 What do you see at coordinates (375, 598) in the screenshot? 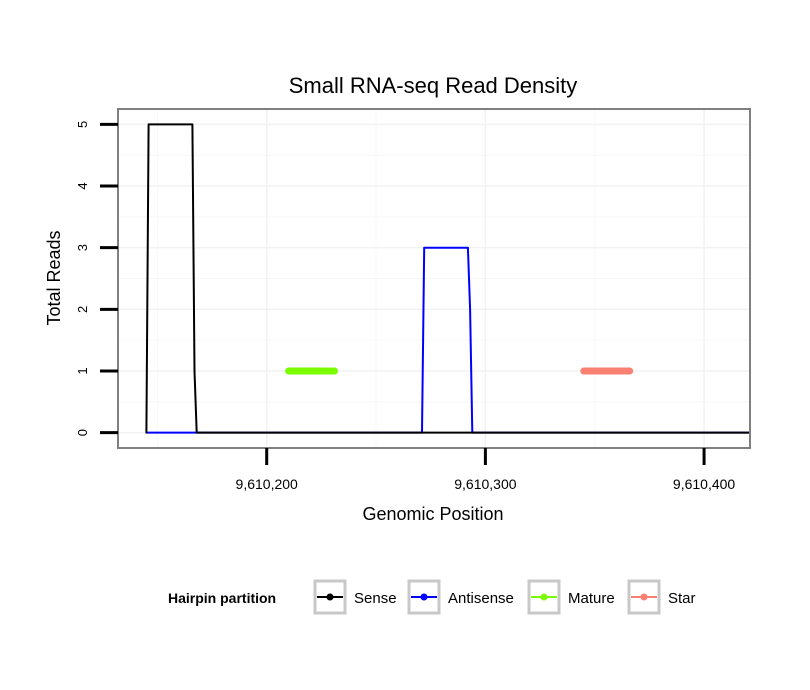
I see `legend-label: Sense` at bounding box center [375, 598].